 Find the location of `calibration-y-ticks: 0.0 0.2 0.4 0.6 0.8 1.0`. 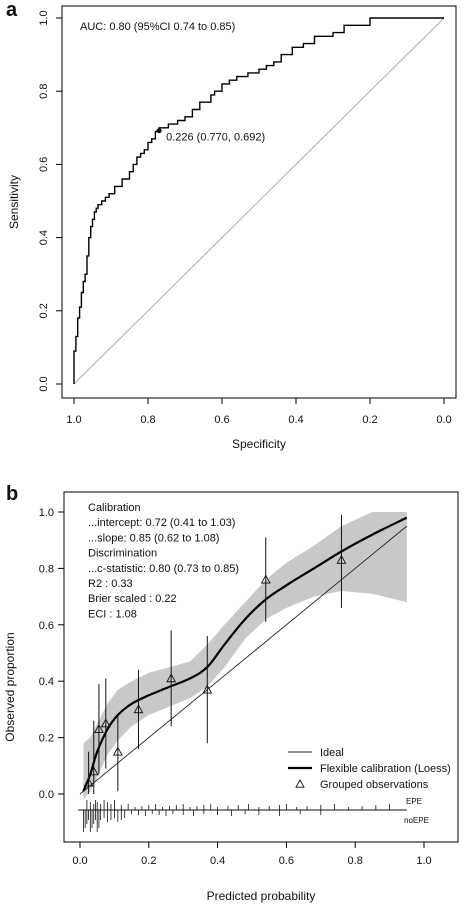

calibration-y-ticks: 0.0 0.2 0.4 0.6 0.8 1.0 is located at coordinates (51, 654).